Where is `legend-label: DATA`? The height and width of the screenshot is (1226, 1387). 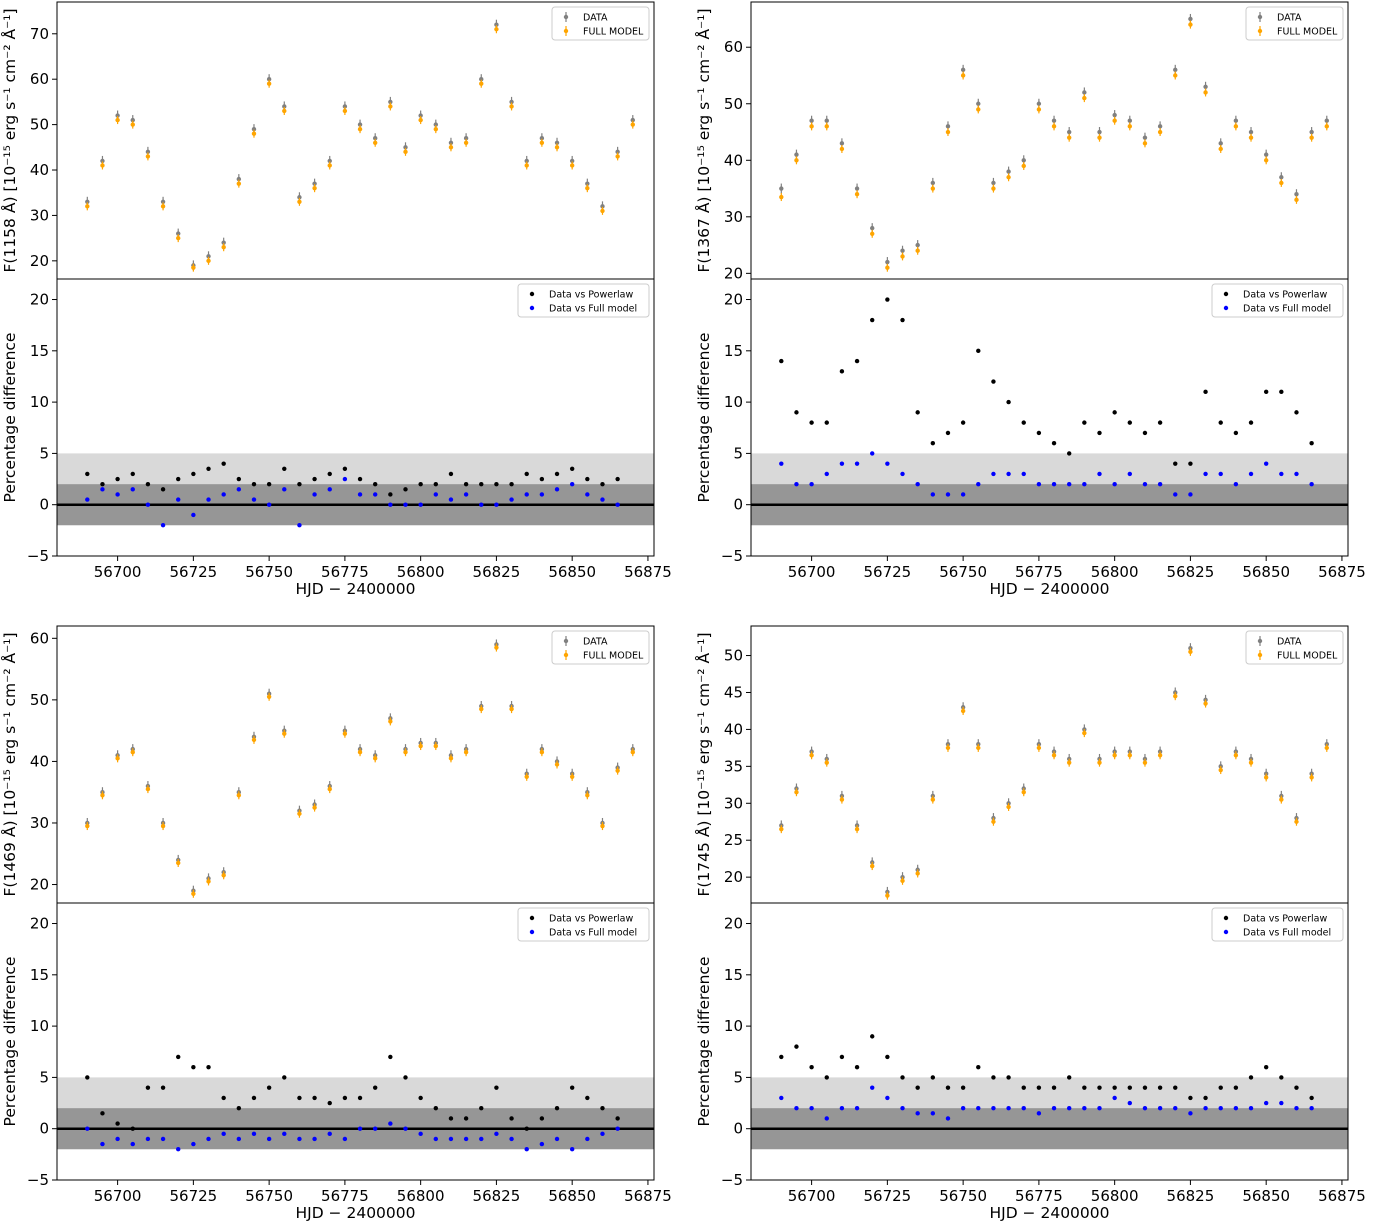 legend-label: DATA is located at coordinates (595, 18).